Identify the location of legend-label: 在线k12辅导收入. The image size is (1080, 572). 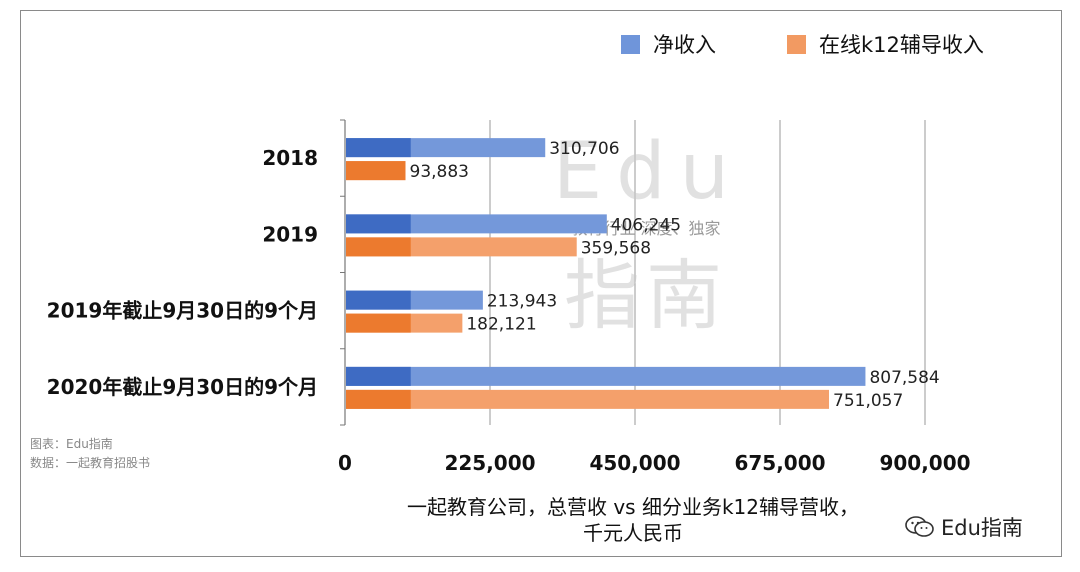
(901, 45).